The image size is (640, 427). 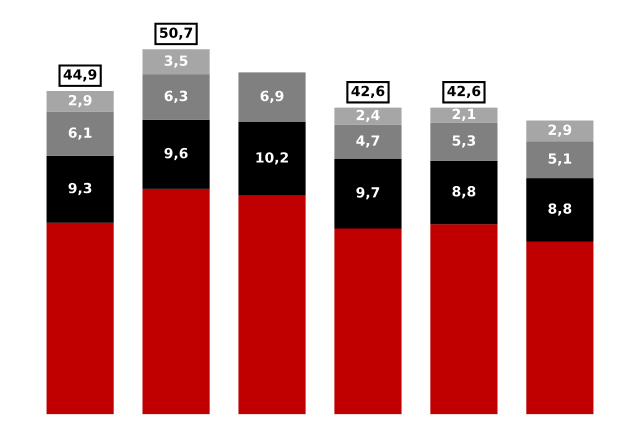 I want to click on data-label: 9,6, so click(x=176, y=154).